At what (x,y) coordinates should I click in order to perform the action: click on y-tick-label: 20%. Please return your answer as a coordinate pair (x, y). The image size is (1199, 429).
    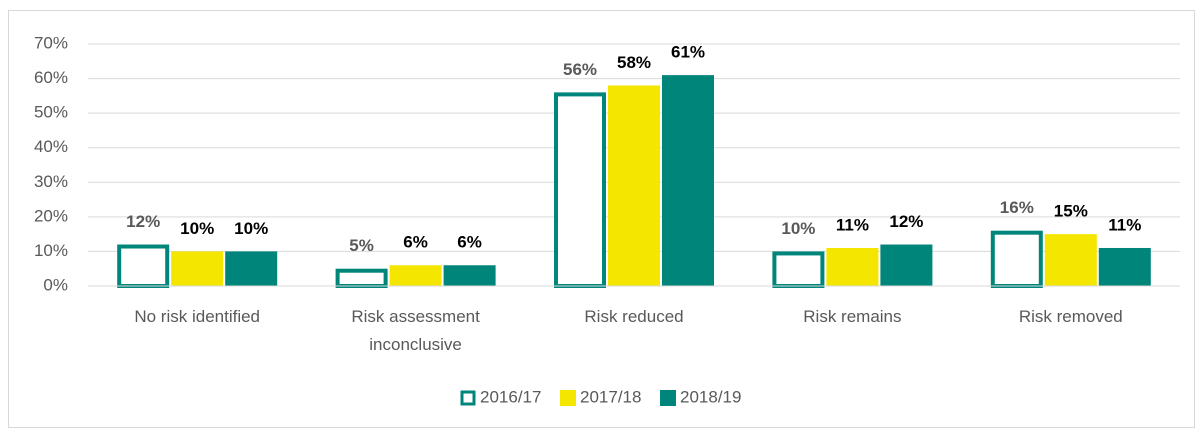
    Looking at the image, I should click on (51, 215).